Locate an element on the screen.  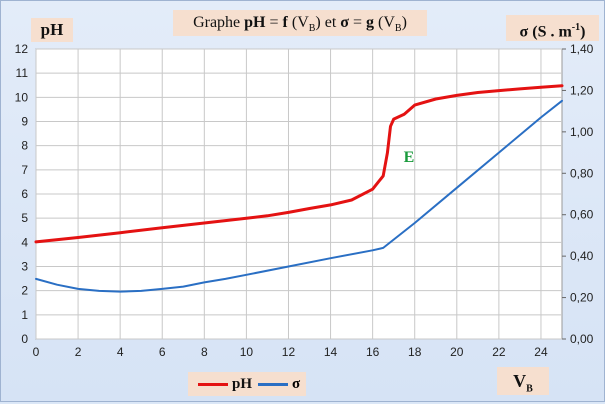
y-left-tick-label: 4 is located at coordinates (24, 242).